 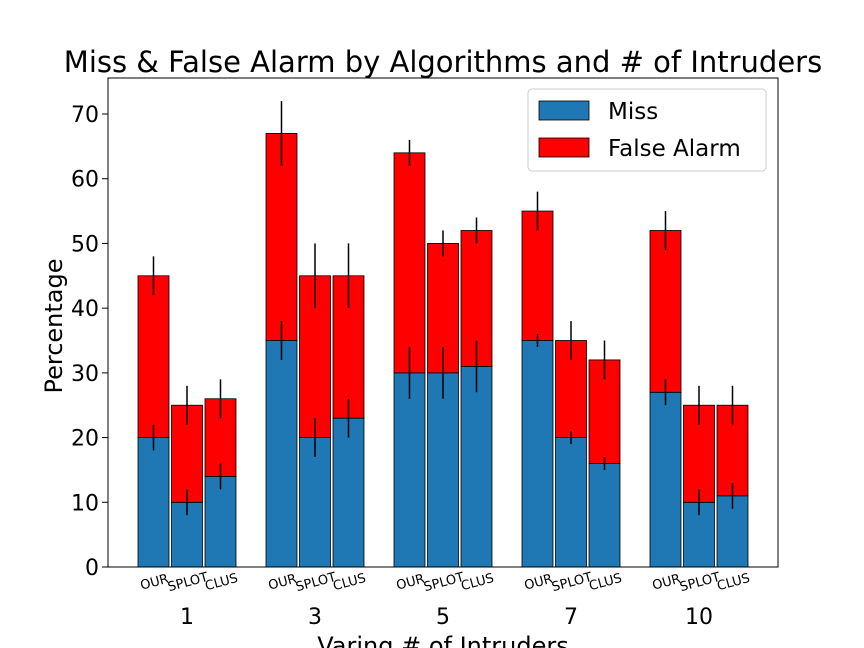 I want to click on y-axis: 0 10 20 30 40 50 60 70, so click(x=89, y=342).